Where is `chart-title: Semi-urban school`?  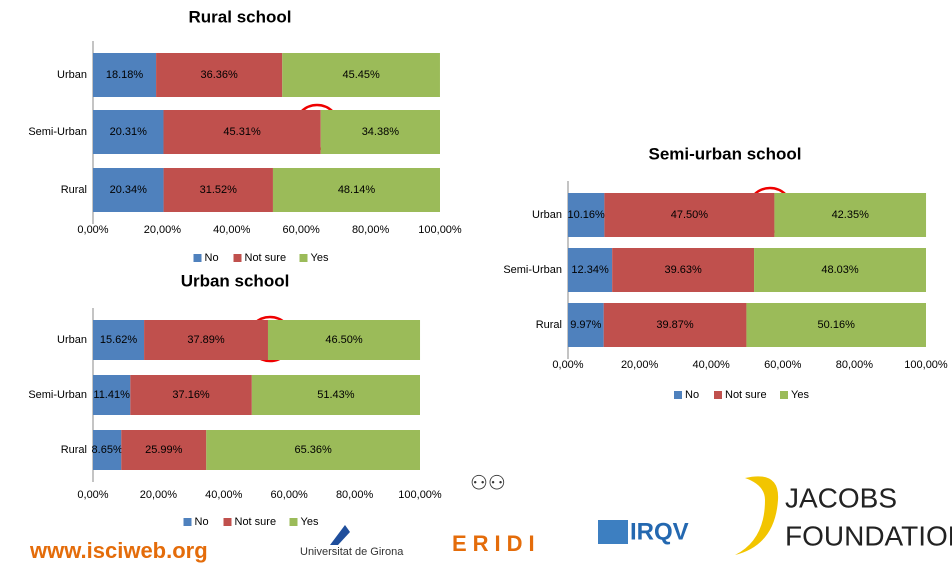
chart-title: Semi-urban school is located at coordinates (724, 153).